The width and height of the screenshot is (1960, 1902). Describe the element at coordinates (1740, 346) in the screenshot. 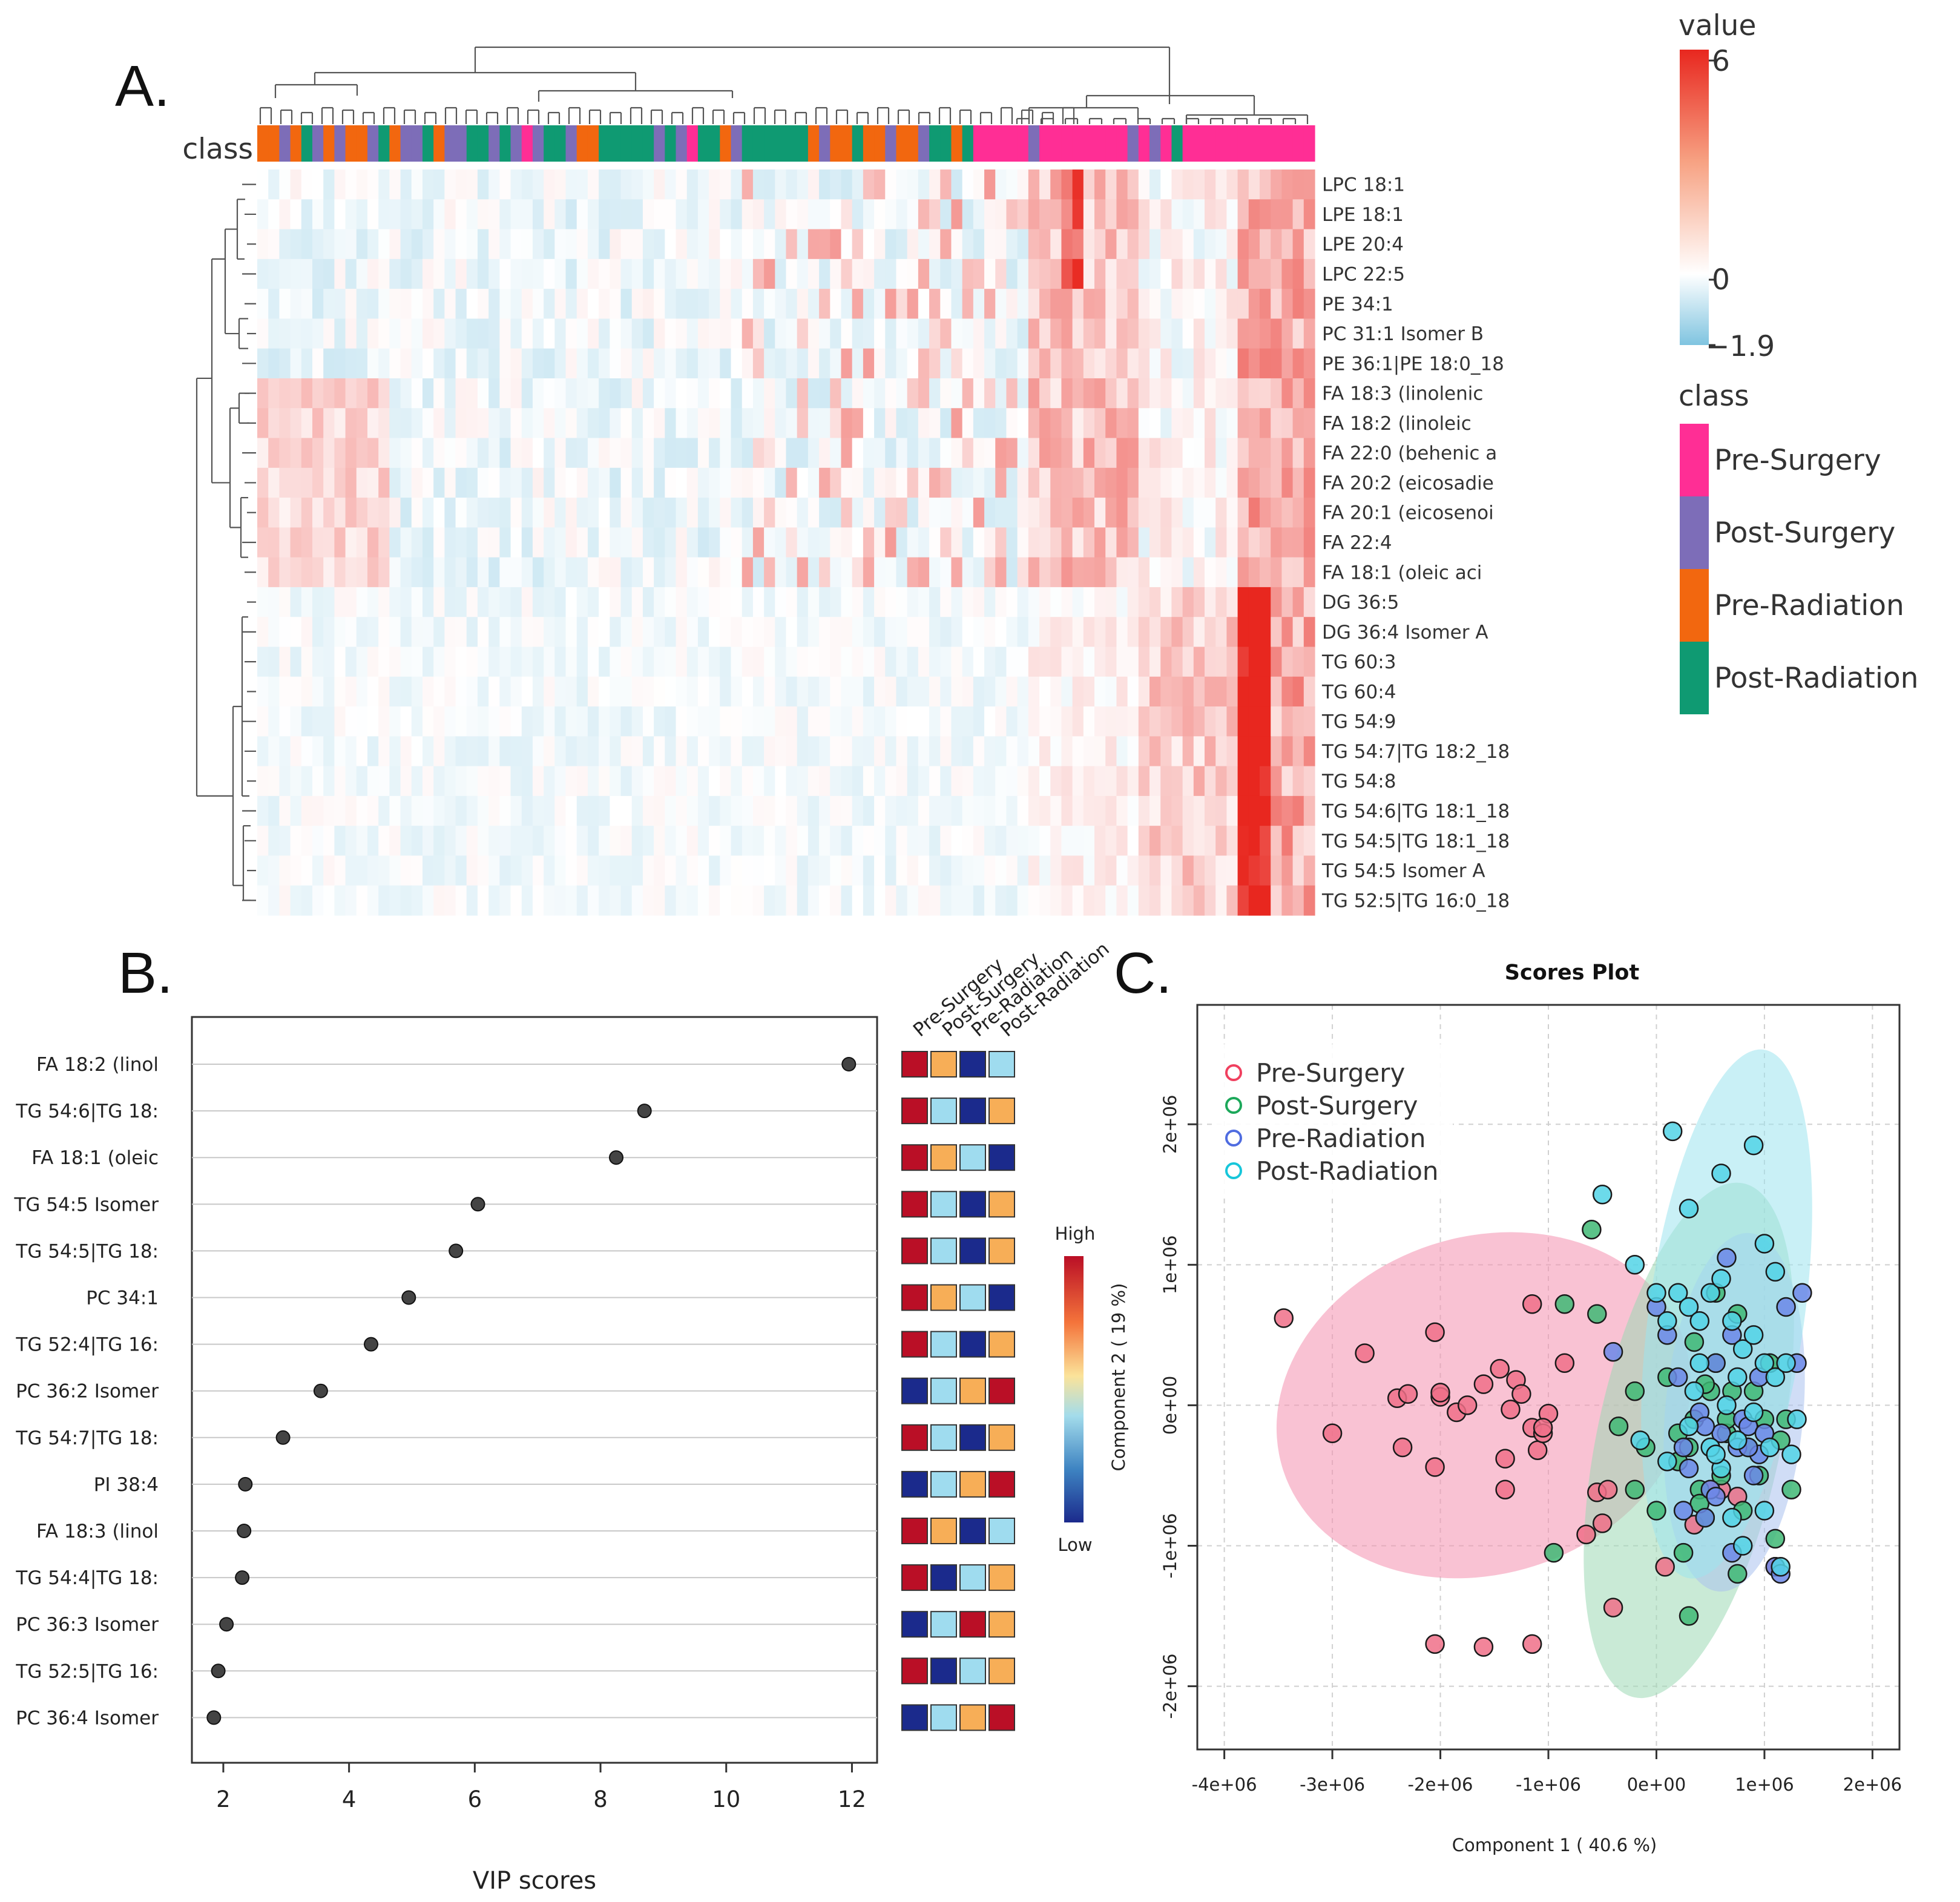

I see `value-tick-min: −1.9` at that location.